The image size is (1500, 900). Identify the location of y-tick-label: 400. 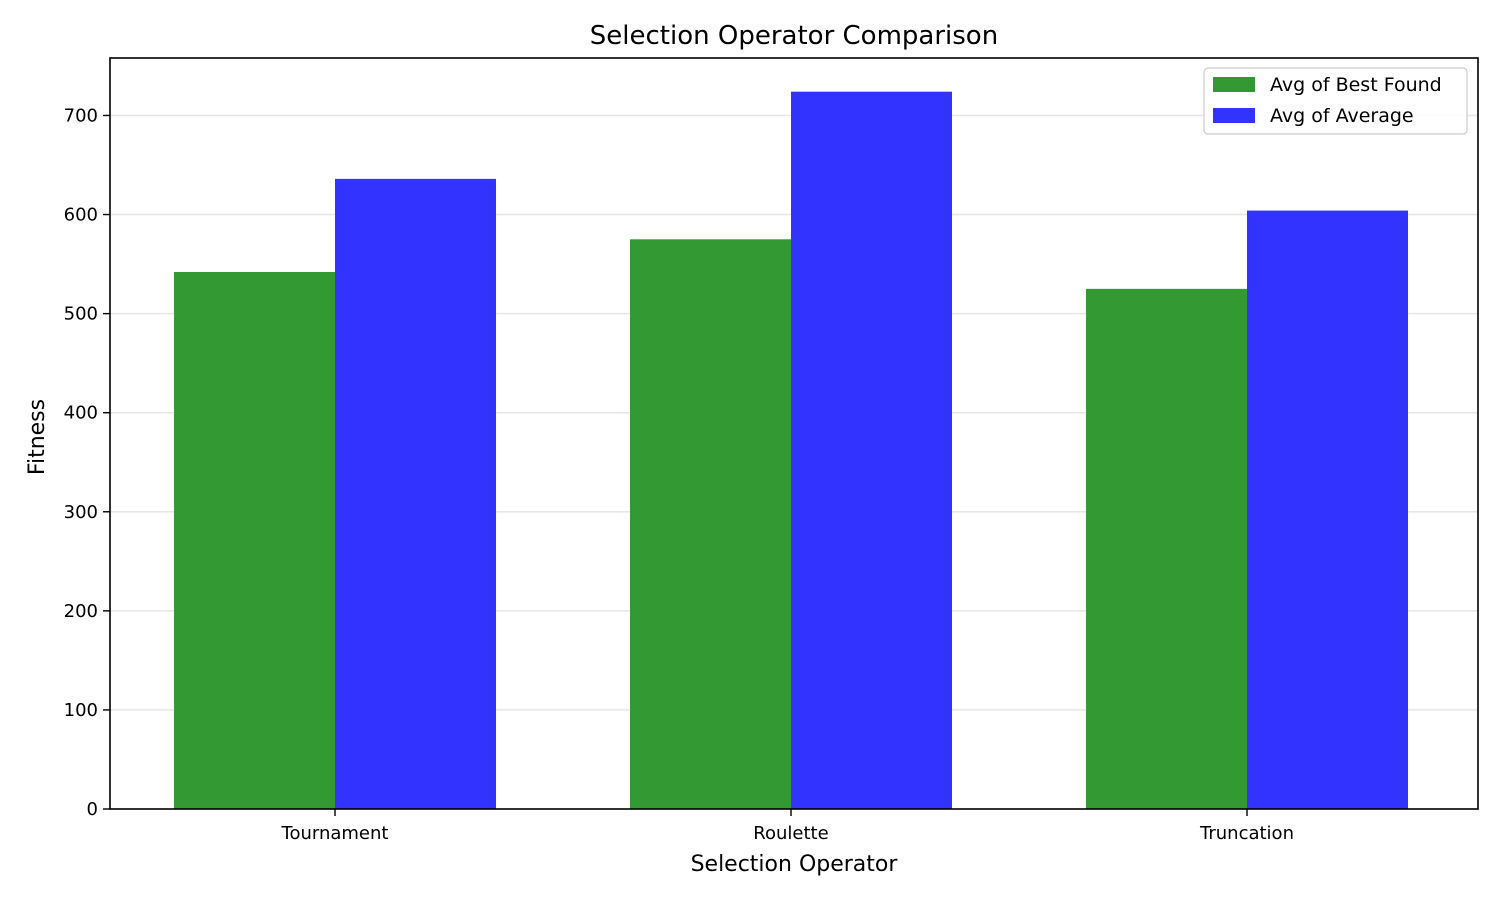
(81, 413).